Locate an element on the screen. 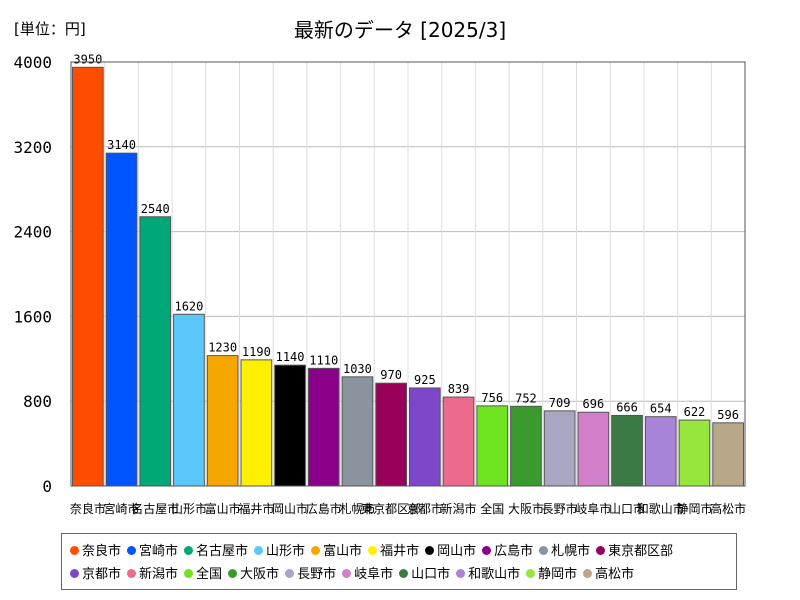  x-tick-label: 大阪市 is located at coordinates (526, 508).